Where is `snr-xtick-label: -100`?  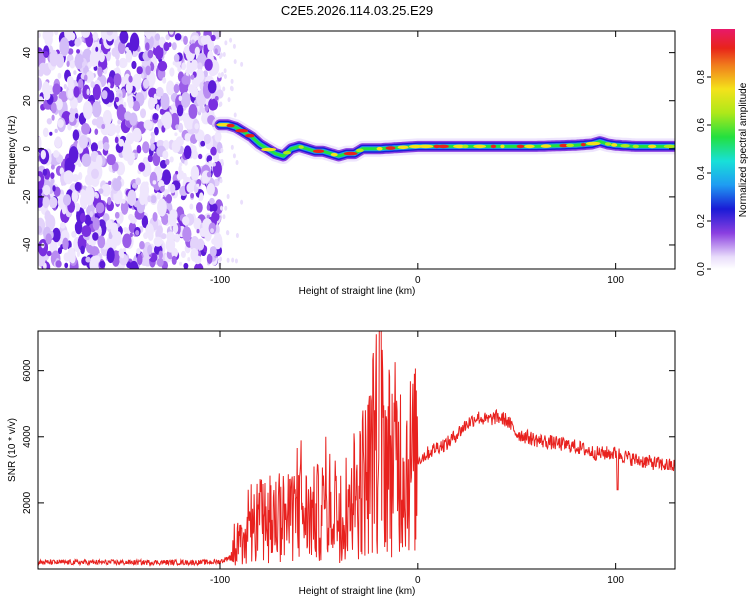
snr-xtick-label: -100 is located at coordinates (220, 580).